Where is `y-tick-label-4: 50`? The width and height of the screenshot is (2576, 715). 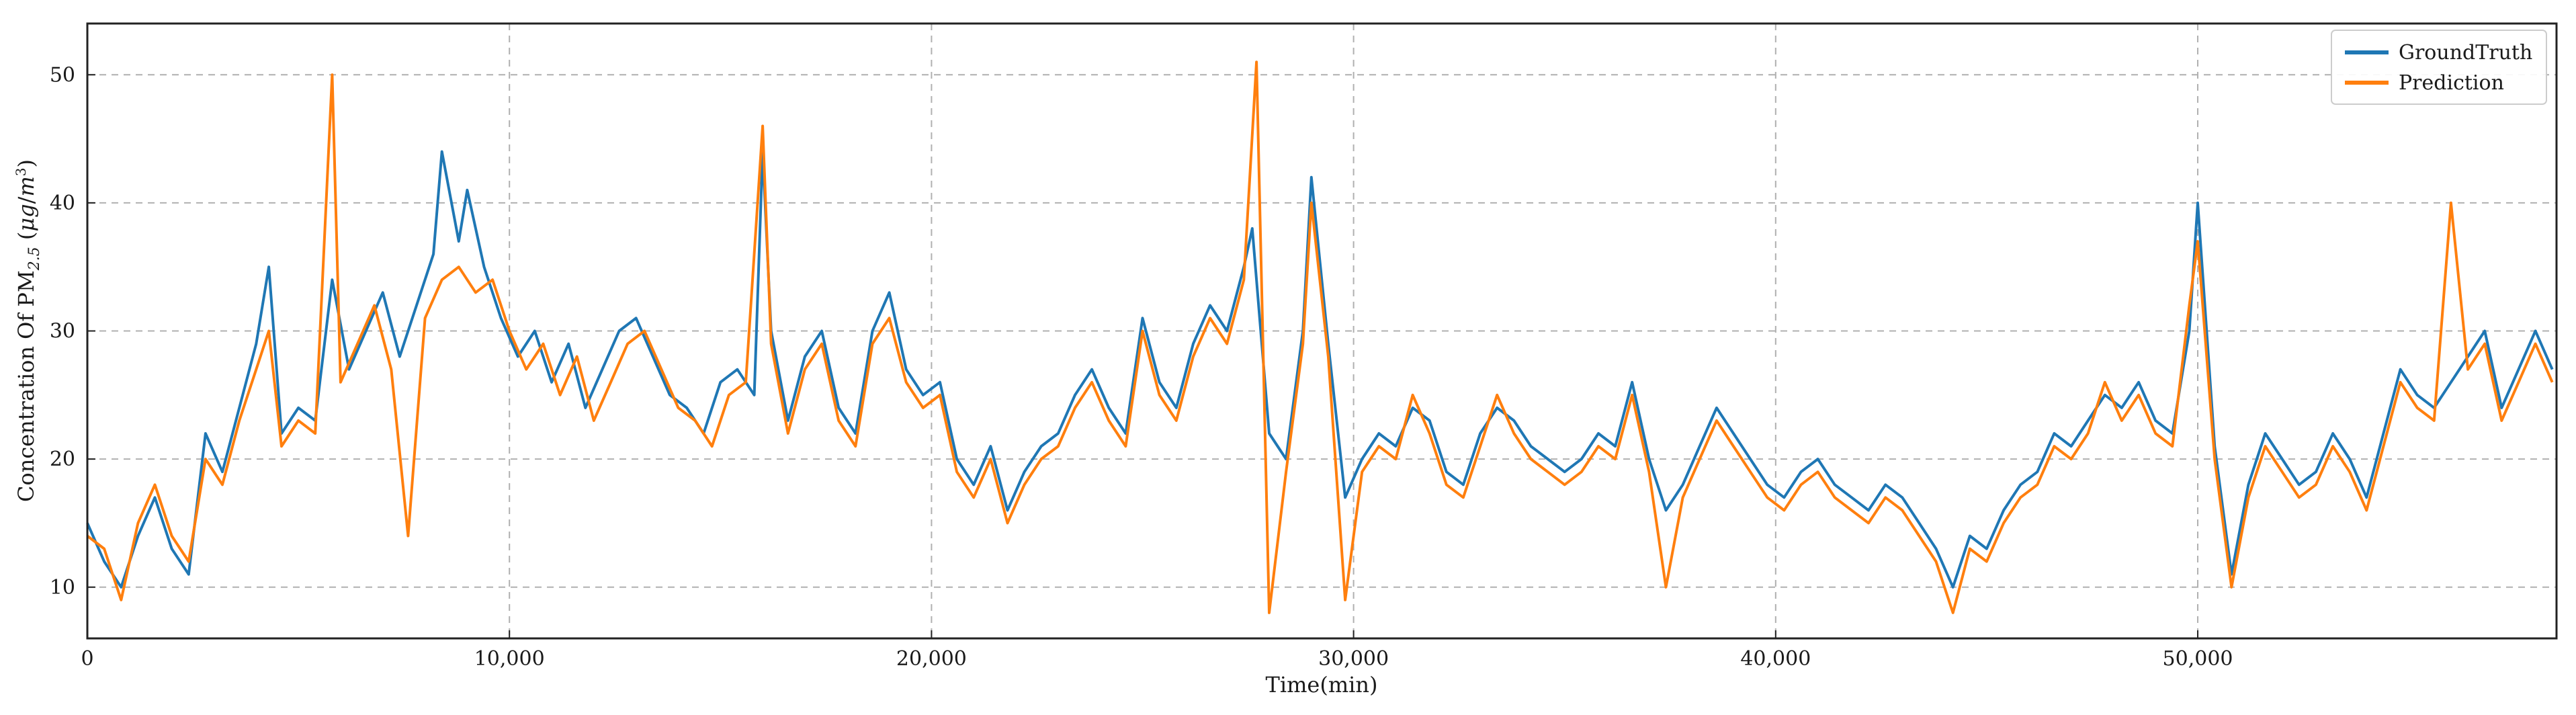
y-tick-label-4: 50 is located at coordinates (62, 75).